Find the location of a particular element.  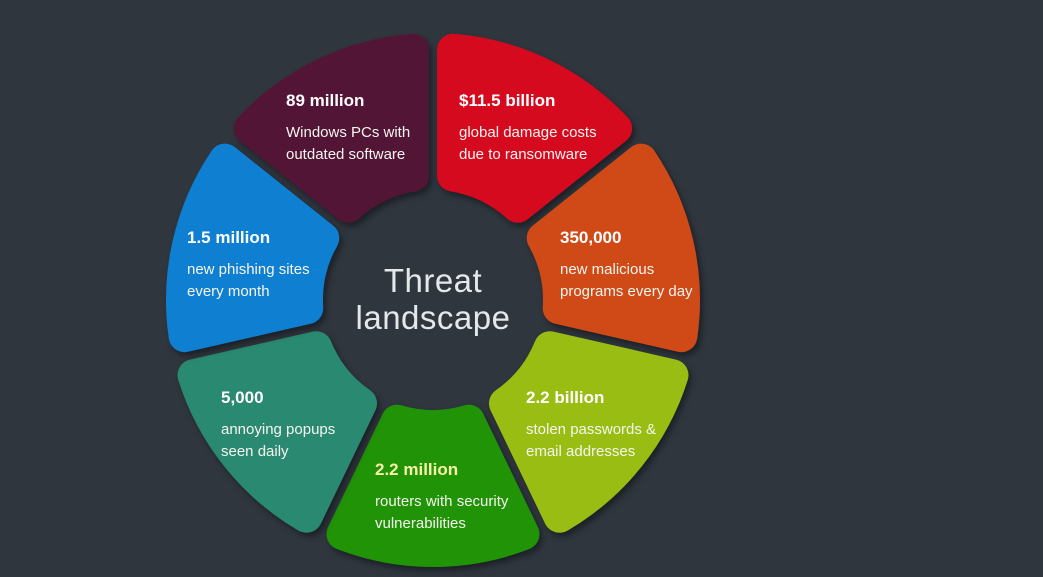

segment-malicious-programs is located at coordinates (613, 248).